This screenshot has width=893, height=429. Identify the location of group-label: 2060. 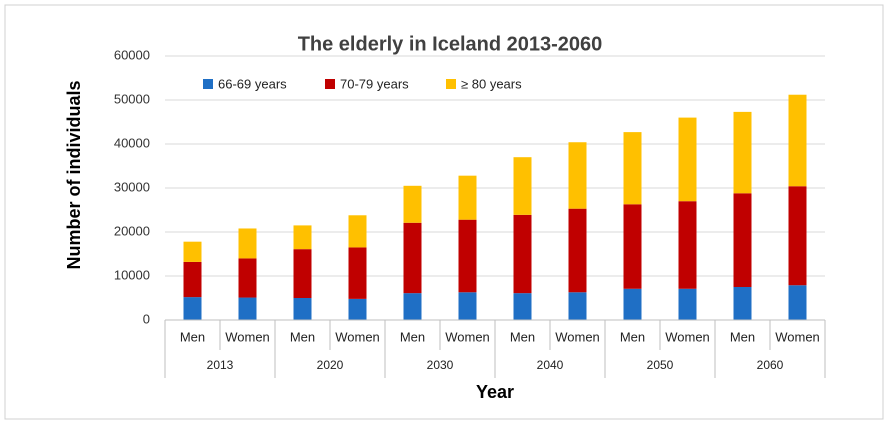
(770, 365).